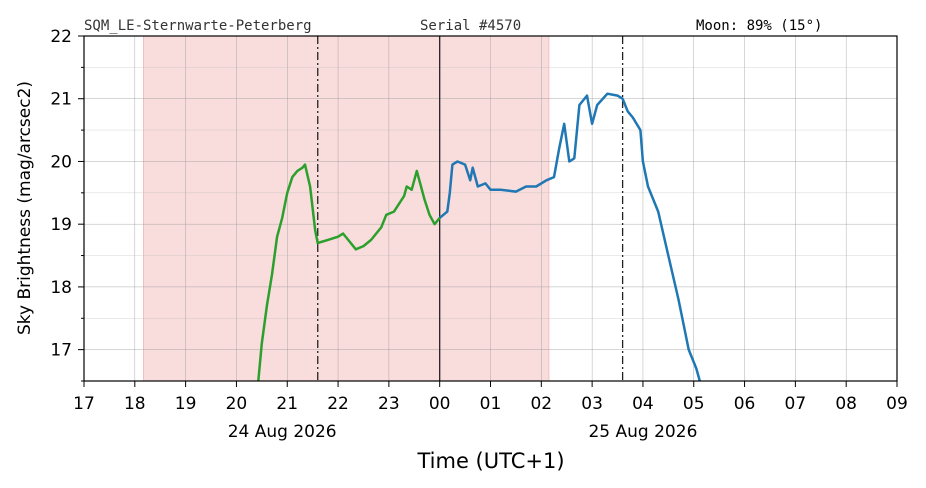  What do you see at coordinates (796, 404) in the screenshot?
I see `x-tick-label: 07` at bounding box center [796, 404].